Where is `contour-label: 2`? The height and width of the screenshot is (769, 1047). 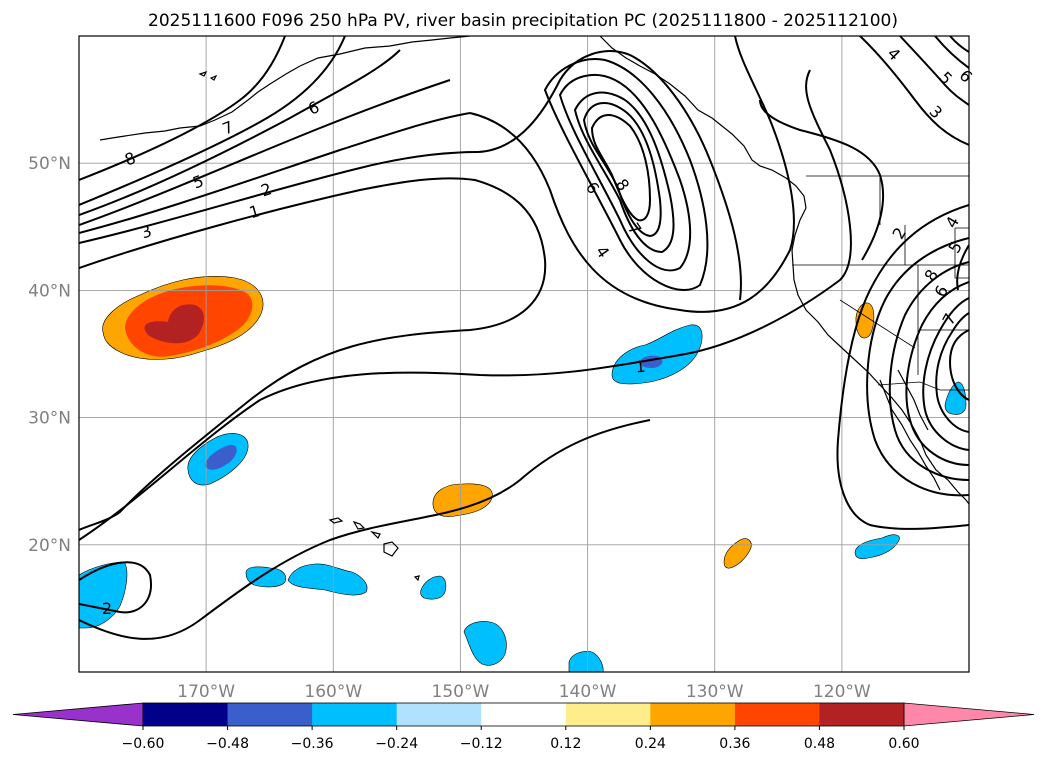 contour-label: 2 is located at coordinates (107, 608).